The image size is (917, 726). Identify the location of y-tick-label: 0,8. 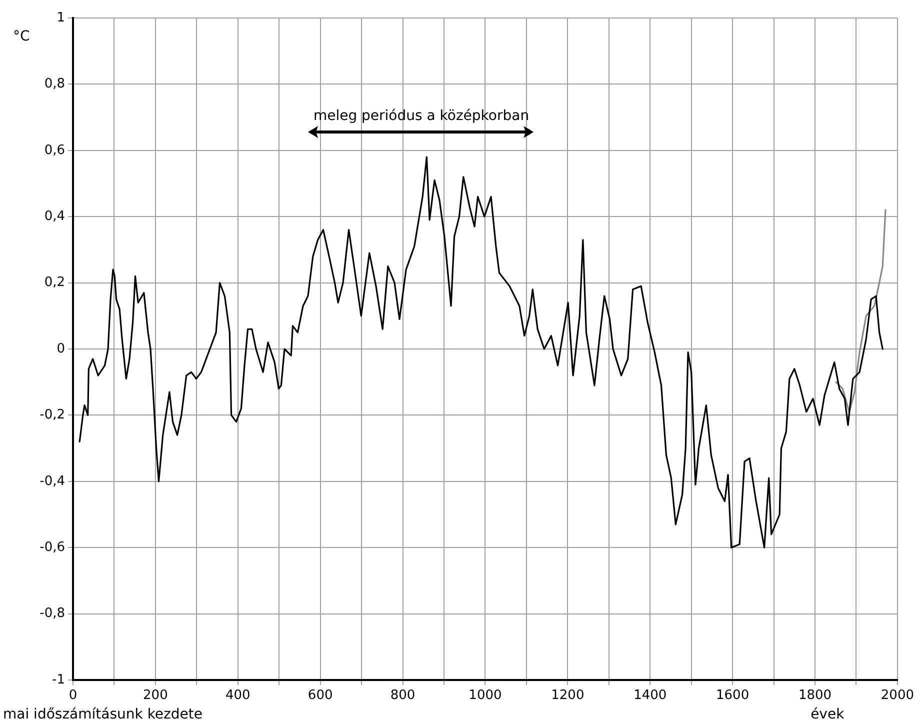
(54, 84).